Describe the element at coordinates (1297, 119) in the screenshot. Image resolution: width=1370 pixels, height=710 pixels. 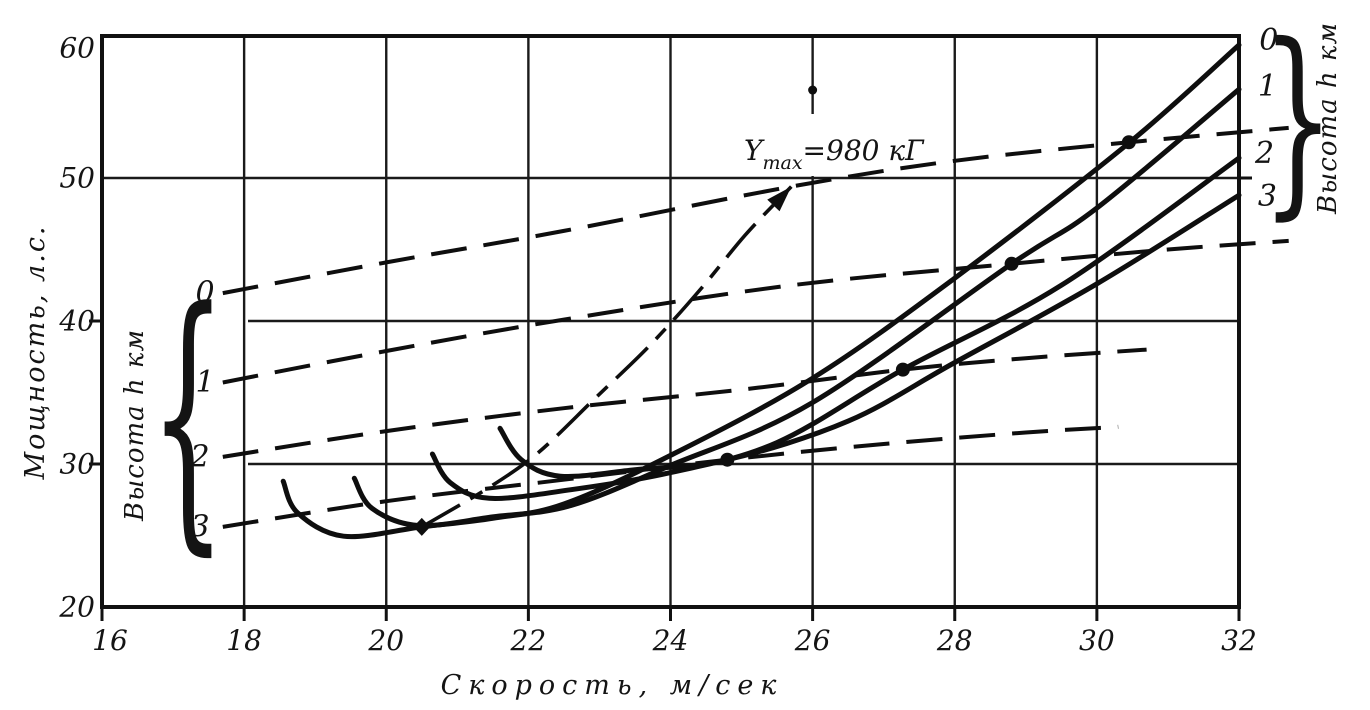
I see `right-group-brace: }` at that location.